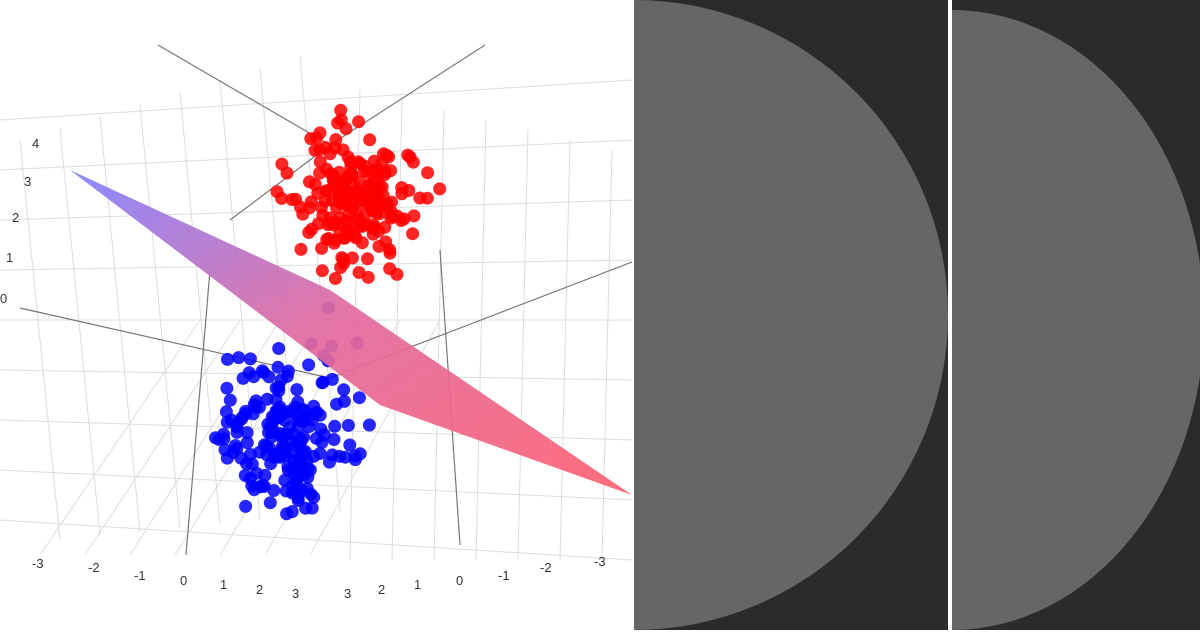 The height and width of the screenshot is (635, 1200). What do you see at coordinates (546, 567) in the screenshot?
I see `tick-label: -2` at bounding box center [546, 567].